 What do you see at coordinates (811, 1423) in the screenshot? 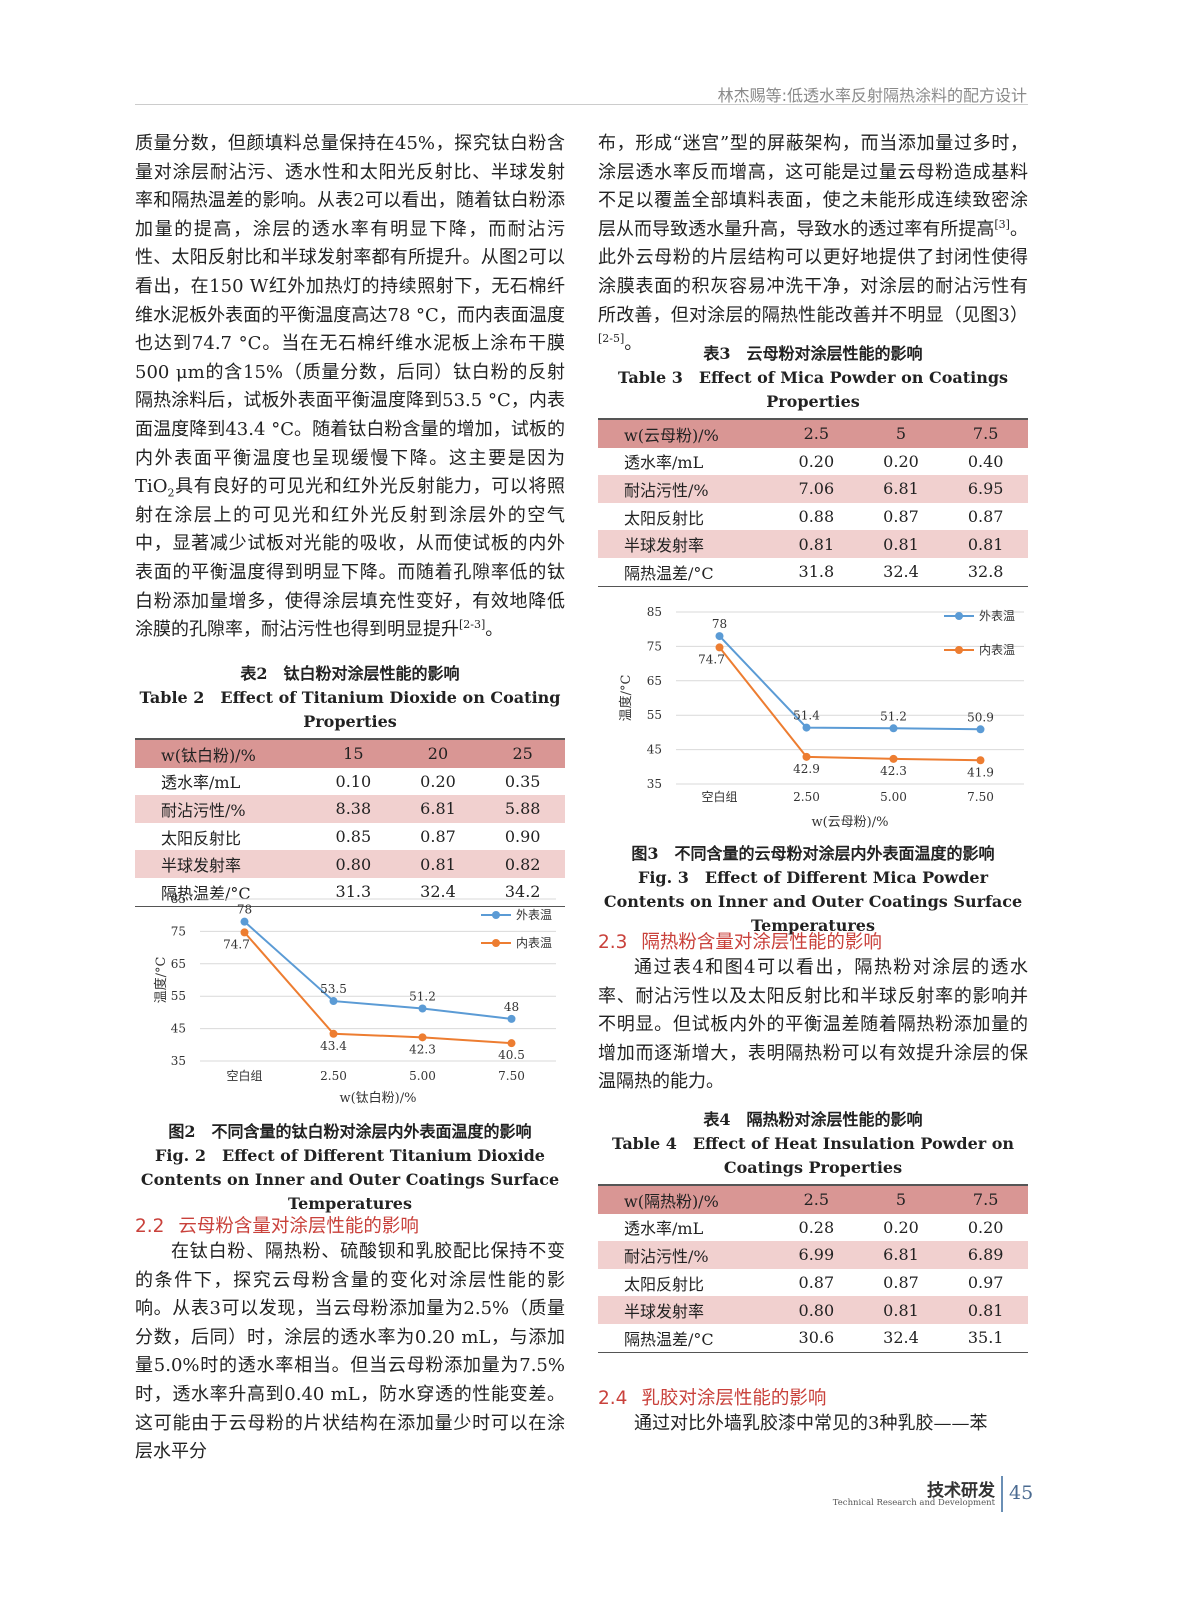
I see `text-run: 通过对比外墙乳胶漆中常见的3种乳胶——苯` at bounding box center [811, 1423].